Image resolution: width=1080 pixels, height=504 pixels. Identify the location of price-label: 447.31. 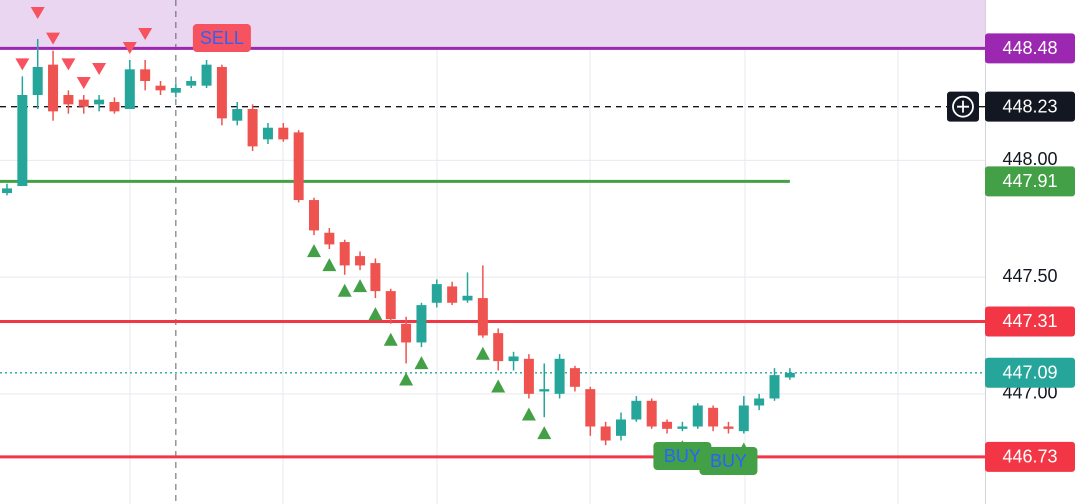
(1029, 321).